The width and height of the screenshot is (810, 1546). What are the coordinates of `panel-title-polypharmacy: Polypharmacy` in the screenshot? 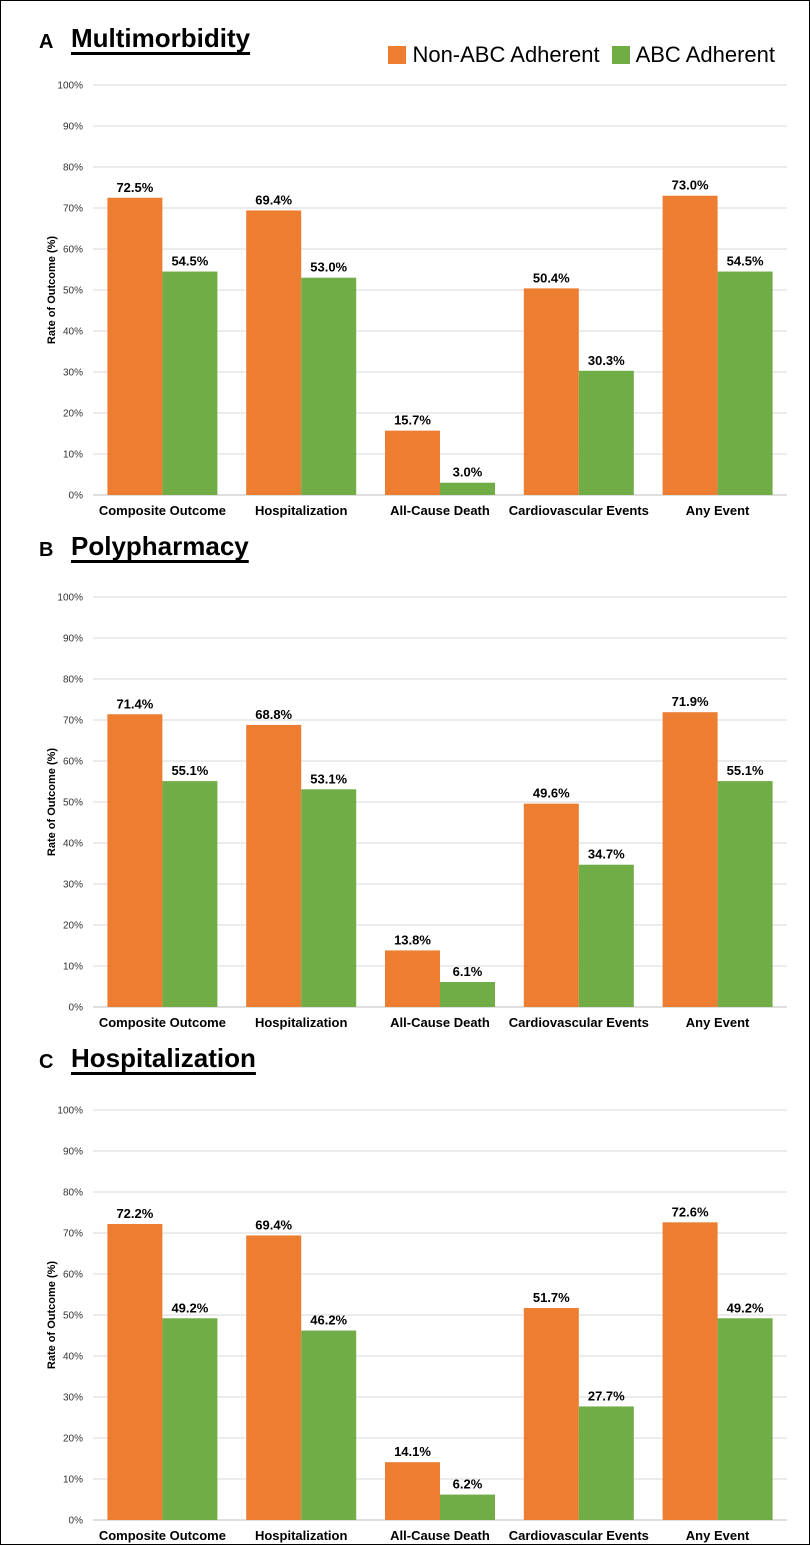 It's located at (160, 546).